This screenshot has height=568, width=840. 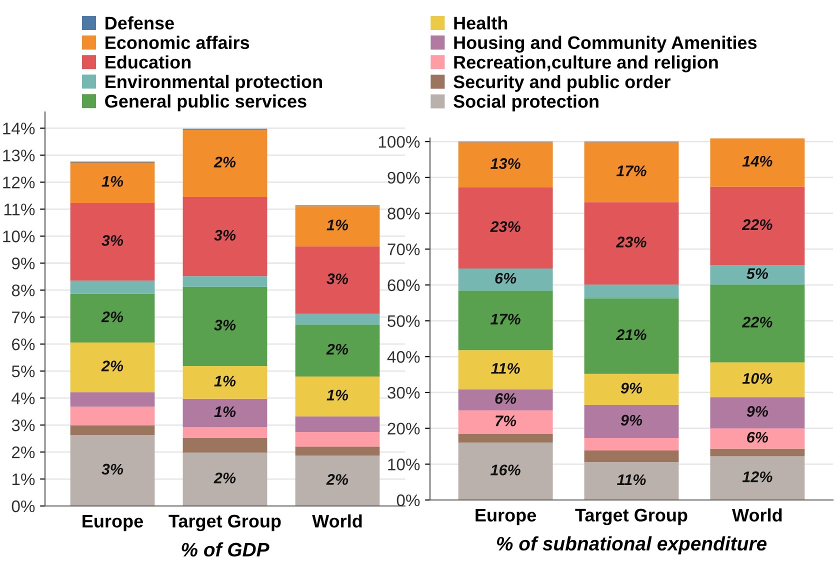 I want to click on y-tick-label: 5%, so click(x=23, y=372).